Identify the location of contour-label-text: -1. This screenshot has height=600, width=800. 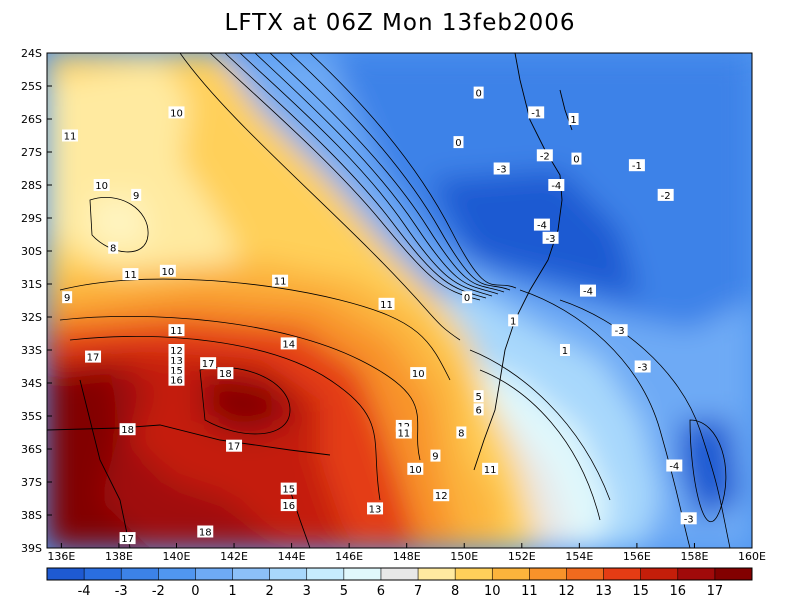
(637, 166).